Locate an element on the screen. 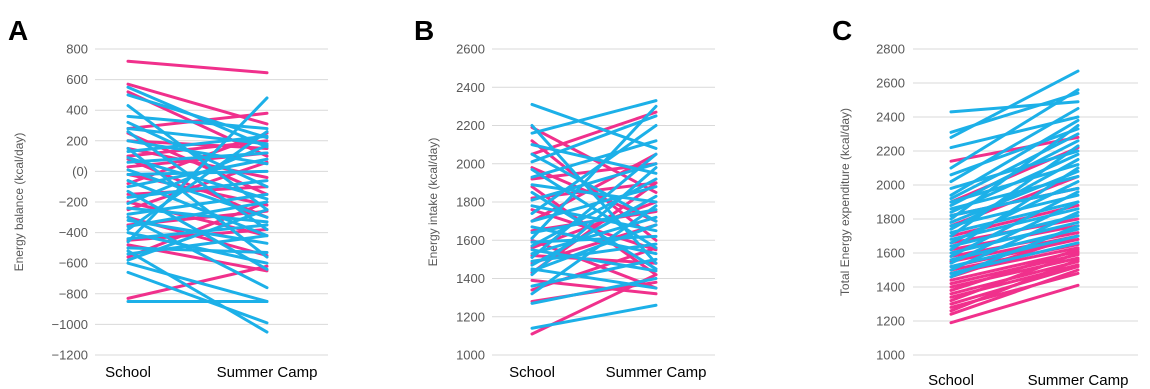  y-tick-label: 2400 is located at coordinates (890, 117).